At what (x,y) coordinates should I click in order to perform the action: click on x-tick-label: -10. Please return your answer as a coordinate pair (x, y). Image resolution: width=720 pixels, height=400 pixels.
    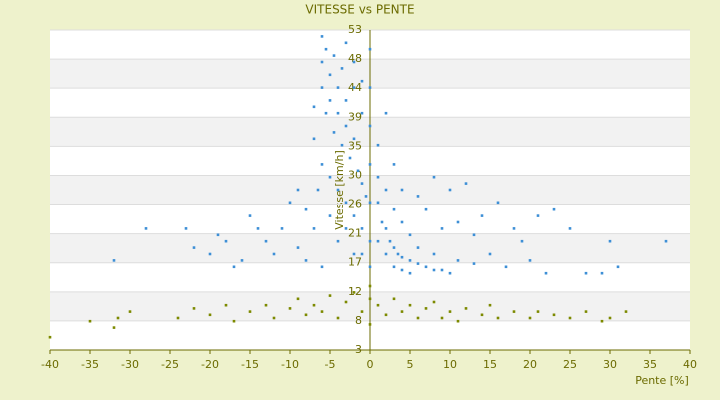
    Looking at the image, I should click on (290, 364).